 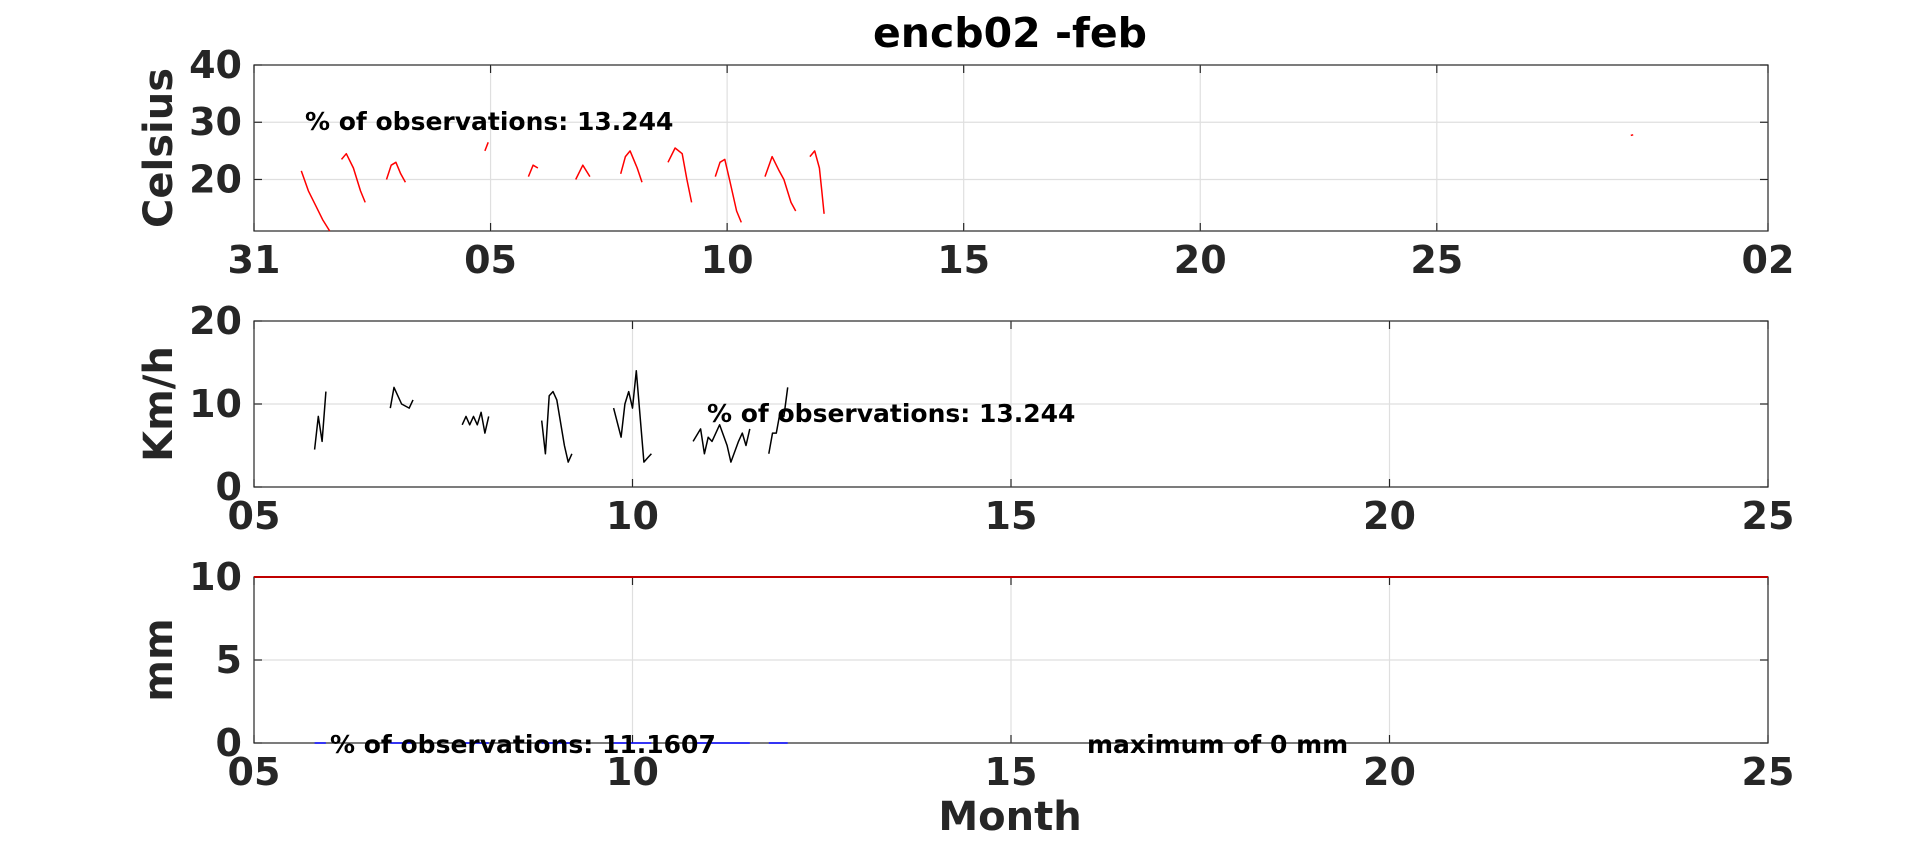 I want to click on y-axis-label: Celsius, so click(x=159, y=148).